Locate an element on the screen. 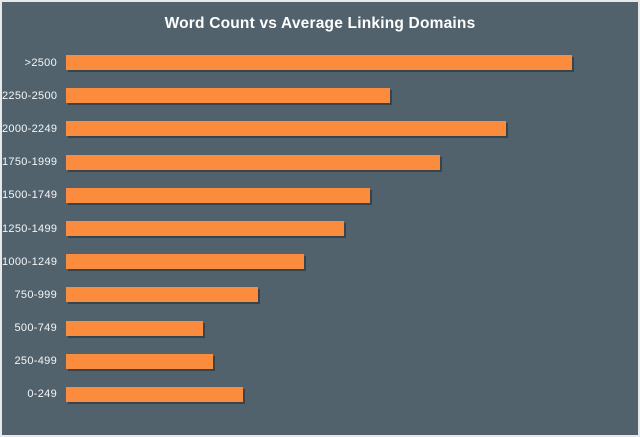 Image resolution: width=640 pixels, height=437 pixels. bar-row: 500-749 is located at coordinates (320, 328).